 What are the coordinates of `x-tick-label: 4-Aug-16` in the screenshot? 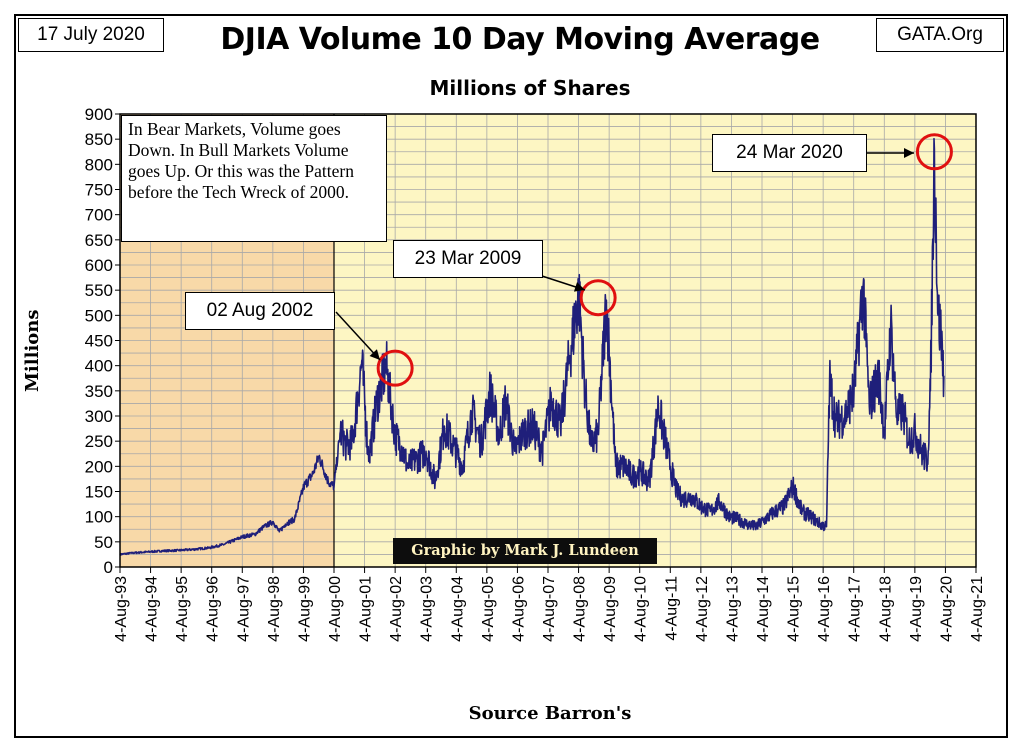 It's located at (824, 609).